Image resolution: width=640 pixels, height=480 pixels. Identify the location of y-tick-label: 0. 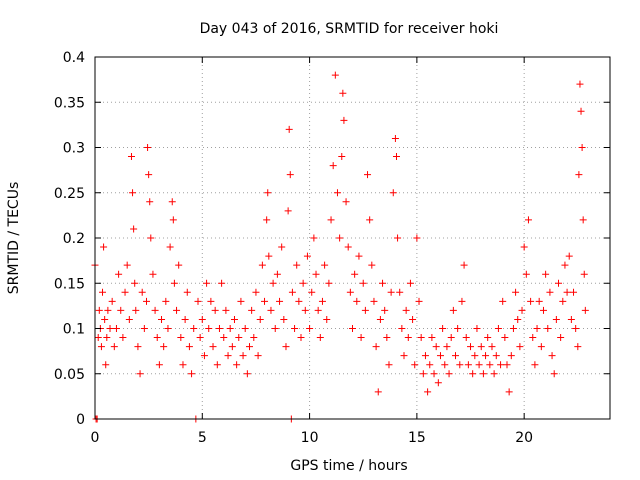
(80, 420).